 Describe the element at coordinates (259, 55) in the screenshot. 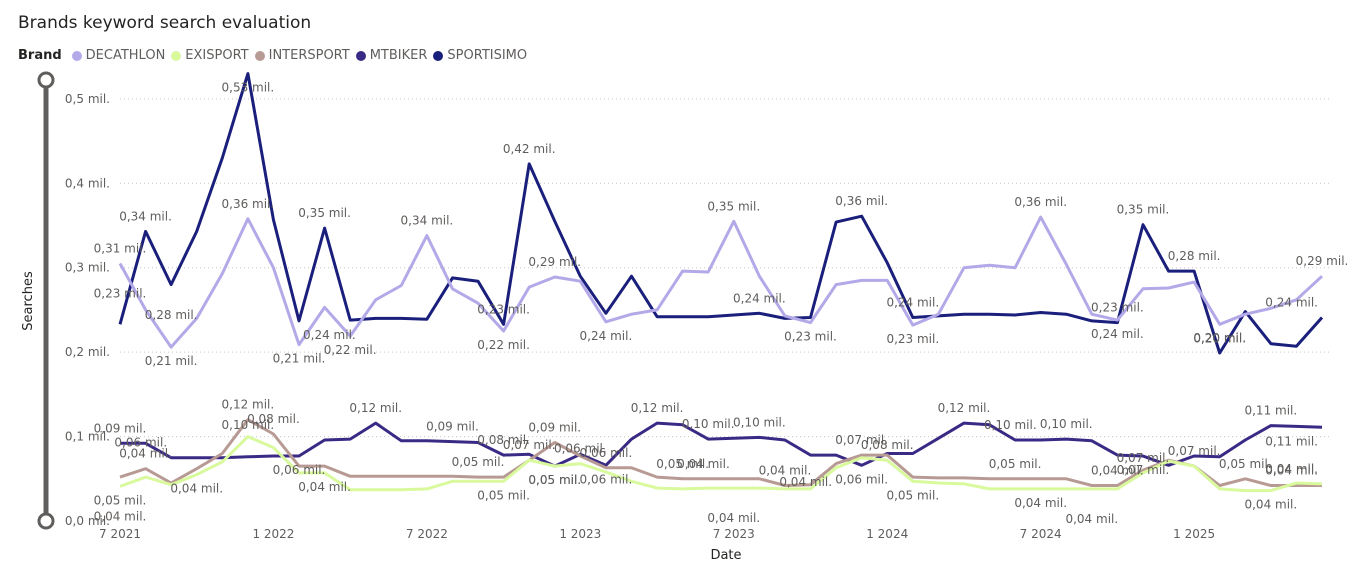

I see `legend-marker-intersport` at that location.